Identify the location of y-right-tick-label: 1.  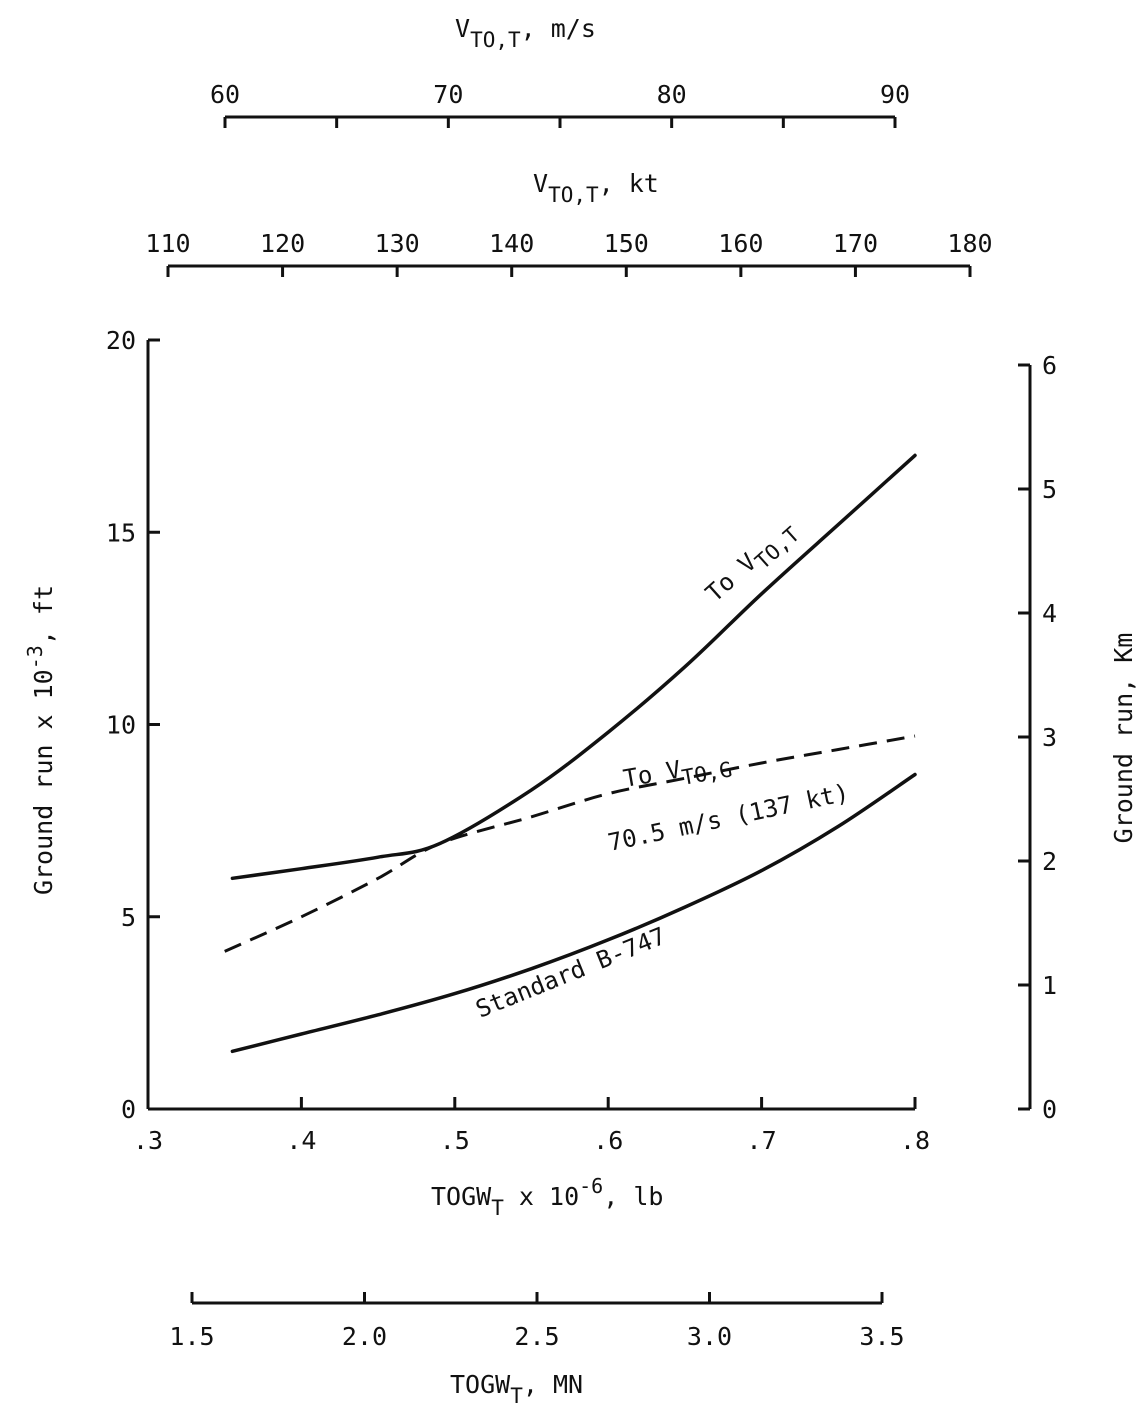
(1049, 985).